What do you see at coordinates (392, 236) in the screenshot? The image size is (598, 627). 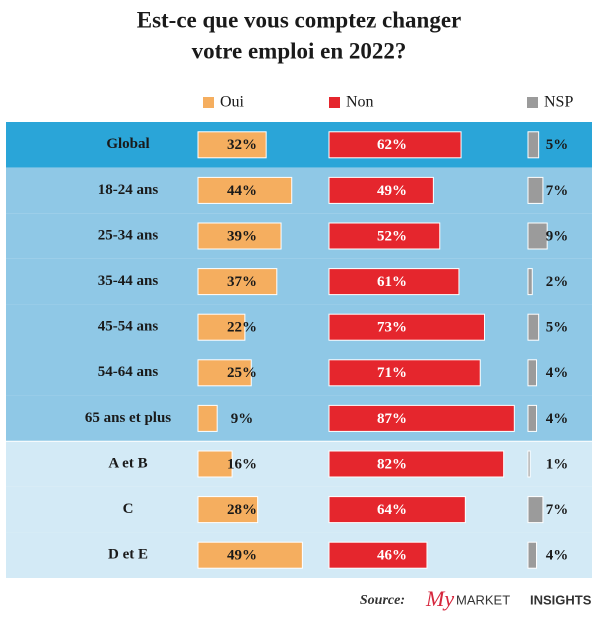 I see `value-label: 52%` at bounding box center [392, 236].